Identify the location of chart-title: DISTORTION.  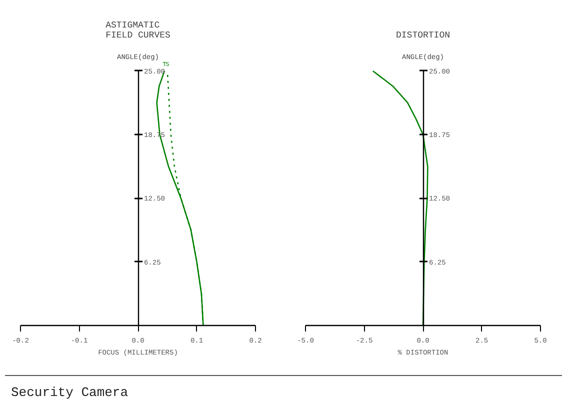
(423, 35).